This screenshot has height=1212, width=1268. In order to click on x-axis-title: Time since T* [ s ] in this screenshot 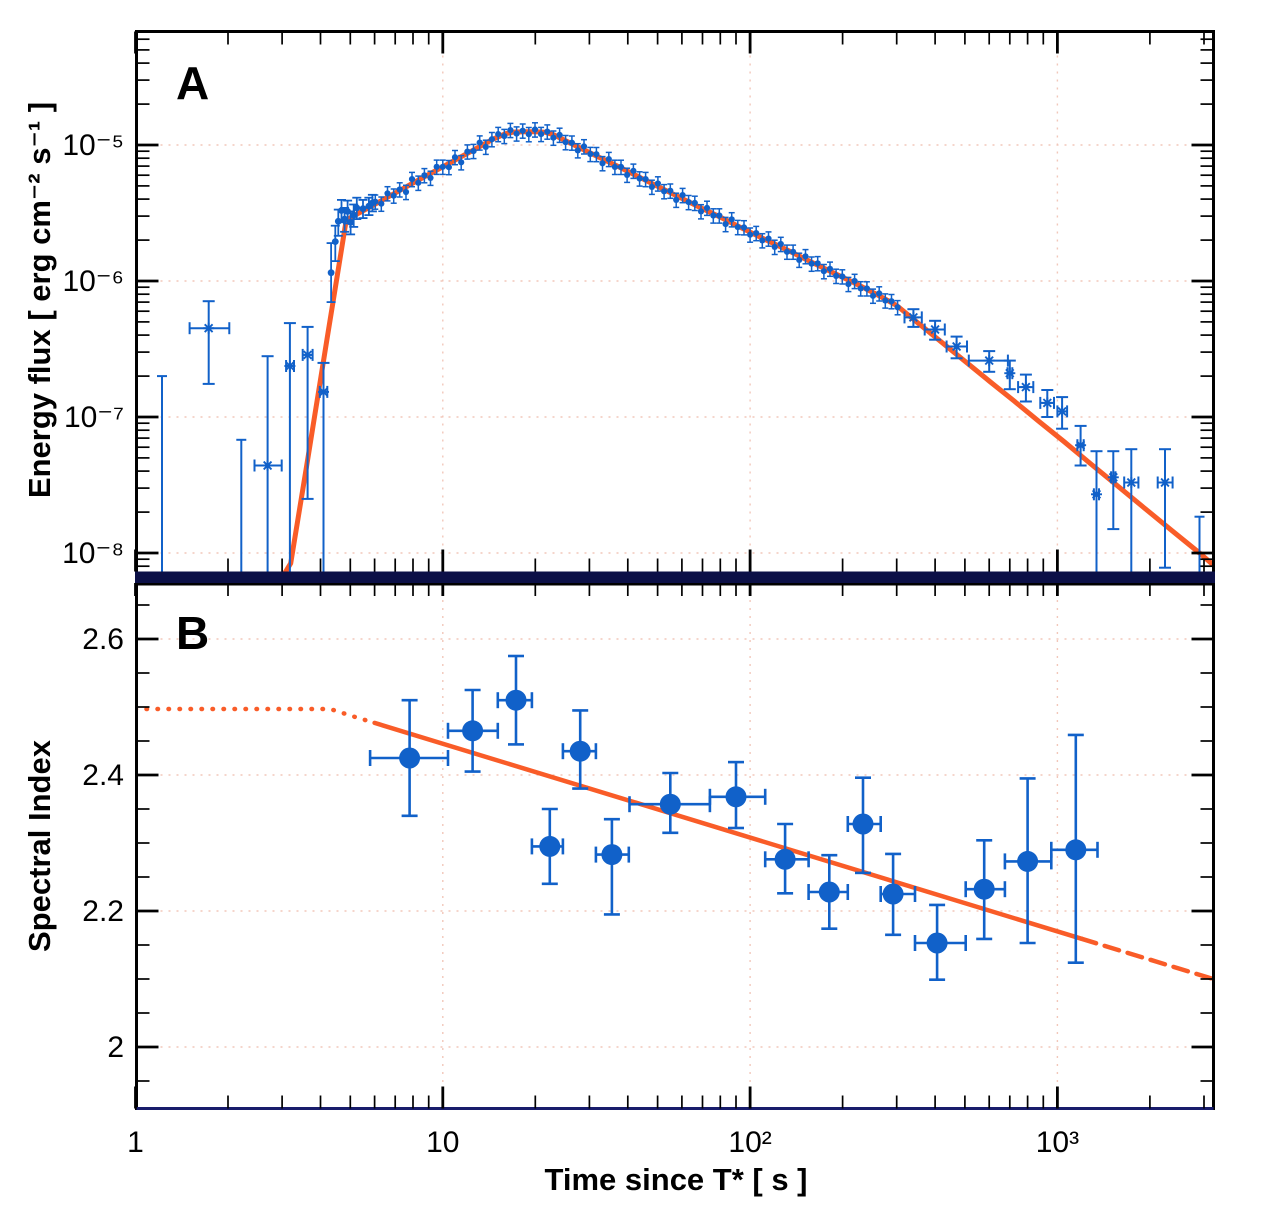, I will do `click(676, 1179)`.